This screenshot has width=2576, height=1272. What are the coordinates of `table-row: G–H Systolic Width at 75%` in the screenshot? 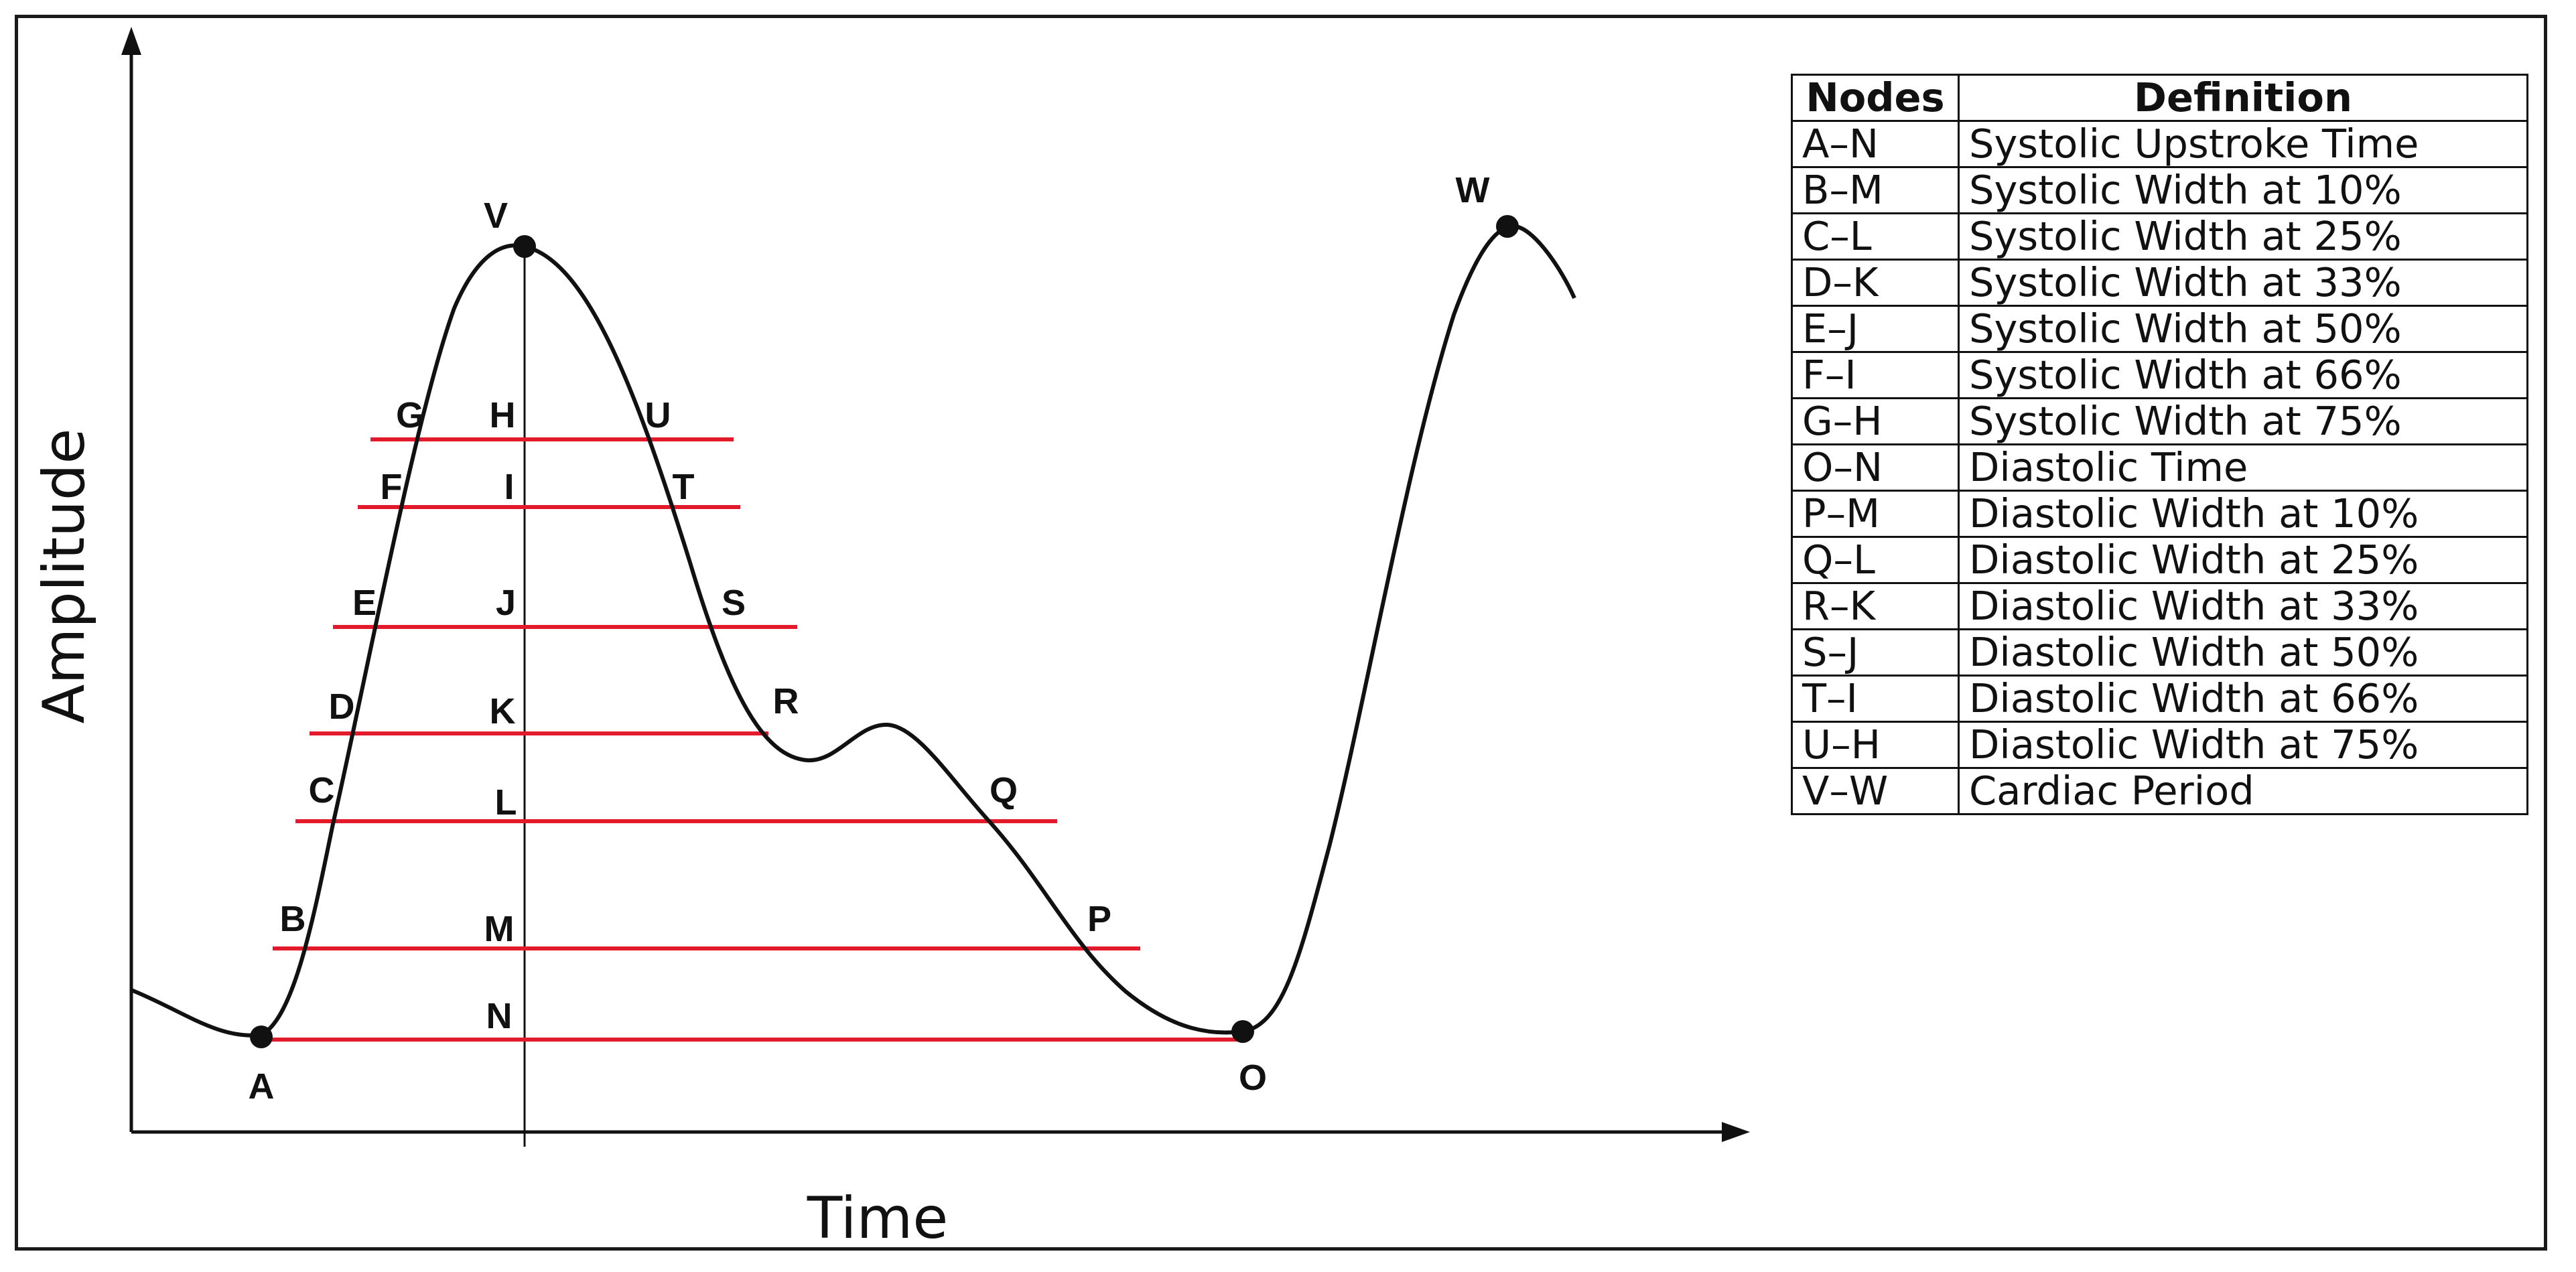 It's located at (2159, 421).